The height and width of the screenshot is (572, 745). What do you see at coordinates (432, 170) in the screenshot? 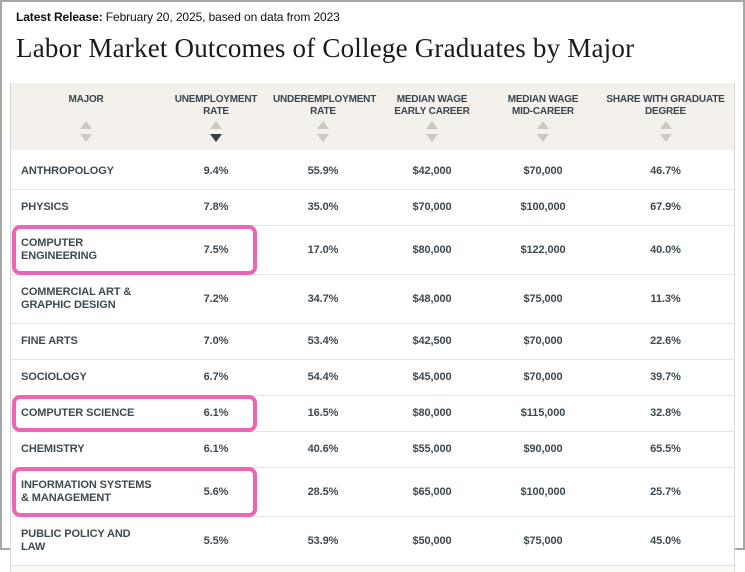
I see `cell-median_wage_early_career: $42,000` at bounding box center [432, 170].